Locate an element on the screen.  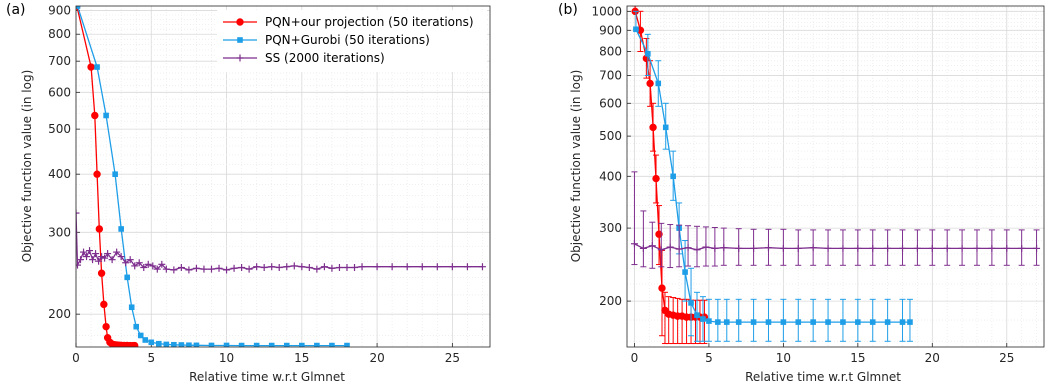
series-circle is located at coordinates (670, 175).